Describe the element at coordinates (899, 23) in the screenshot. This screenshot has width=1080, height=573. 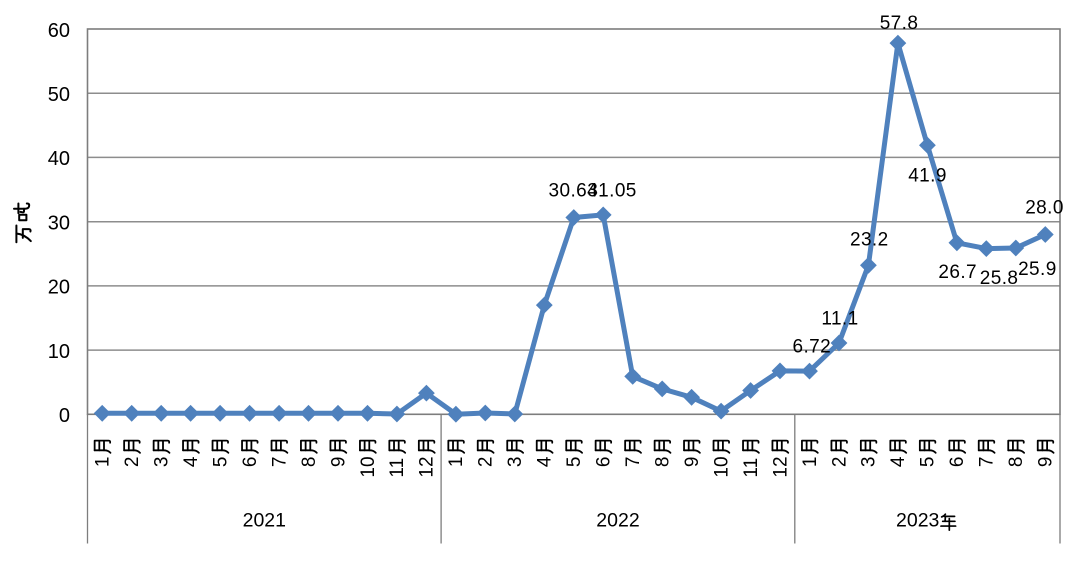
I see `svg-text: 57.8` at that location.